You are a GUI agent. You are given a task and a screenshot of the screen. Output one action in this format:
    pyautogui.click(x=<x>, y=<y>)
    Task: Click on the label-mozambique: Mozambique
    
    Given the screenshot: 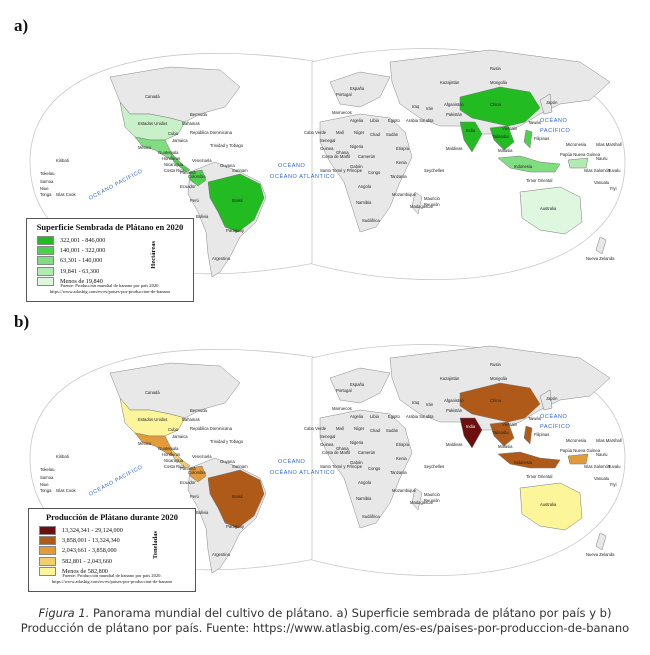 What is the action you would take?
    pyautogui.click(x=404, y=194)
    